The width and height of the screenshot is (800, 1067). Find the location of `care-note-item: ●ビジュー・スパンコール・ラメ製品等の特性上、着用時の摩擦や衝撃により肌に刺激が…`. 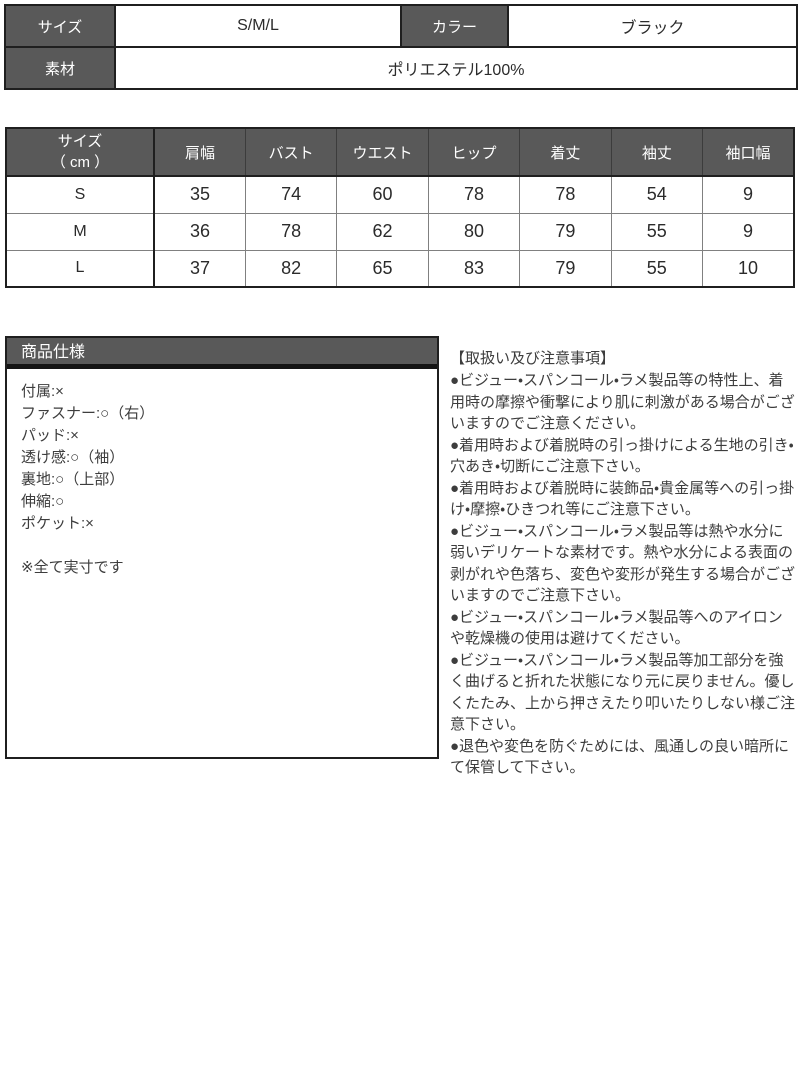

care-note-item: ●ビジュー・スパンコール・ラメ製品等の特性上、着用時の摩擦や衝撃により肌に刺激が… is located at coordinates (622, 402).